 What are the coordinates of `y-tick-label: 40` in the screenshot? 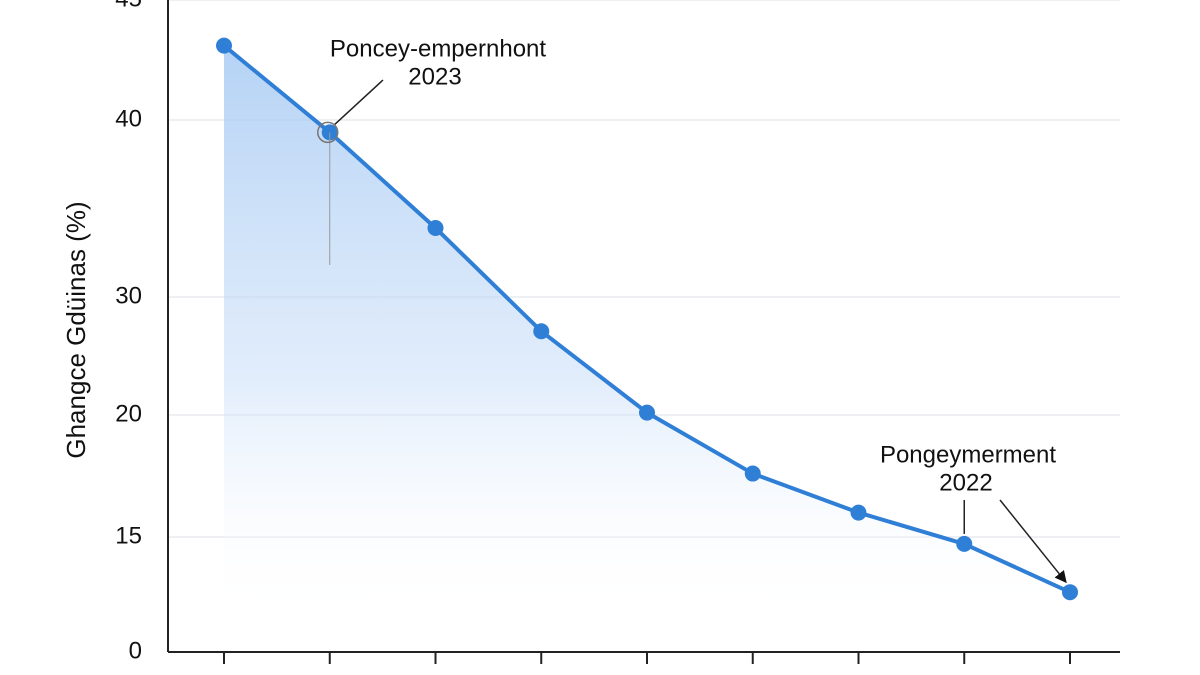 It's located at (128, 118).